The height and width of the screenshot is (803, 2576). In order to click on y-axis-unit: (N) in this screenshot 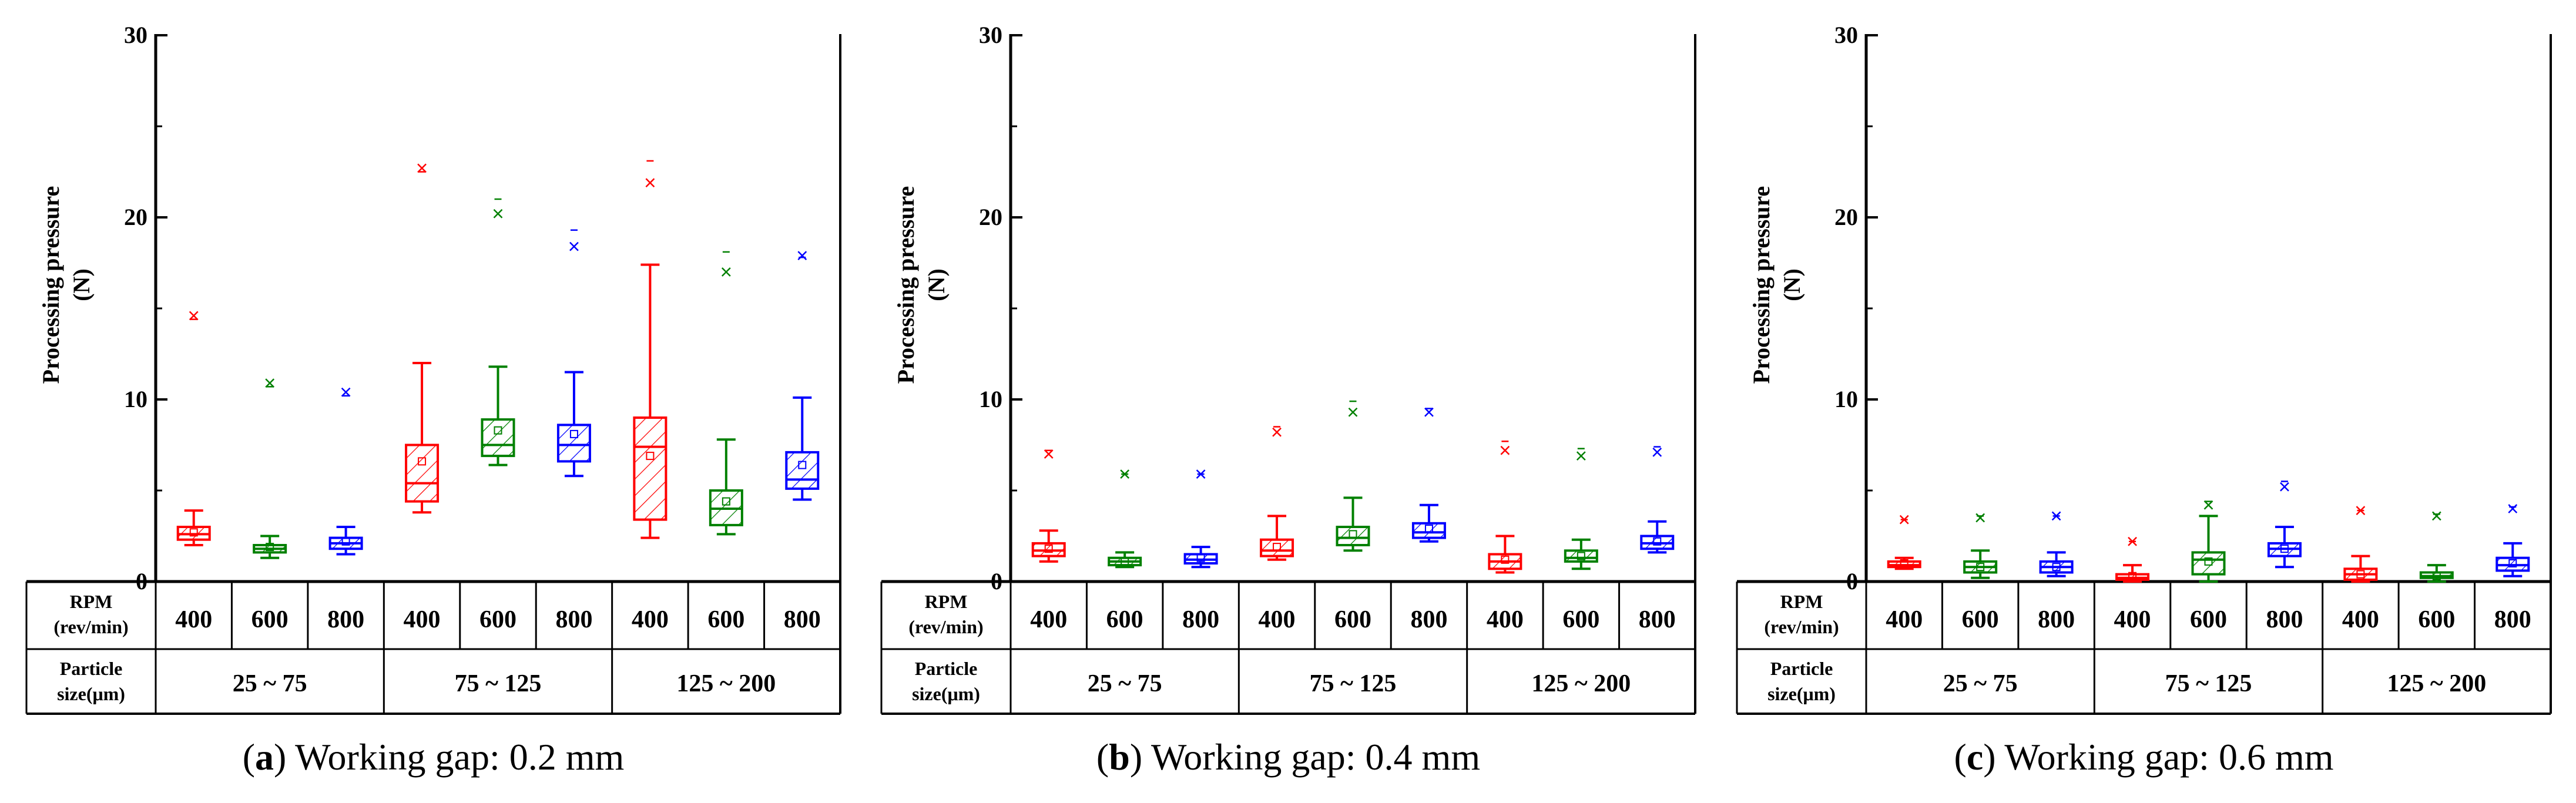, I will do `click(936, 284)`.